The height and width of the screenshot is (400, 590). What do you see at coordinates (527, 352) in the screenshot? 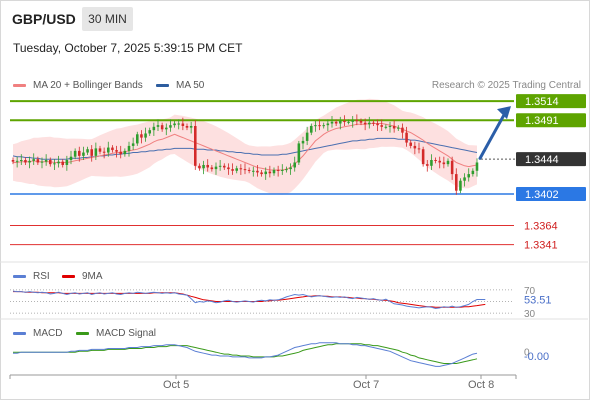
I see `macd-tick: 0` at bounding box center [527, 352].